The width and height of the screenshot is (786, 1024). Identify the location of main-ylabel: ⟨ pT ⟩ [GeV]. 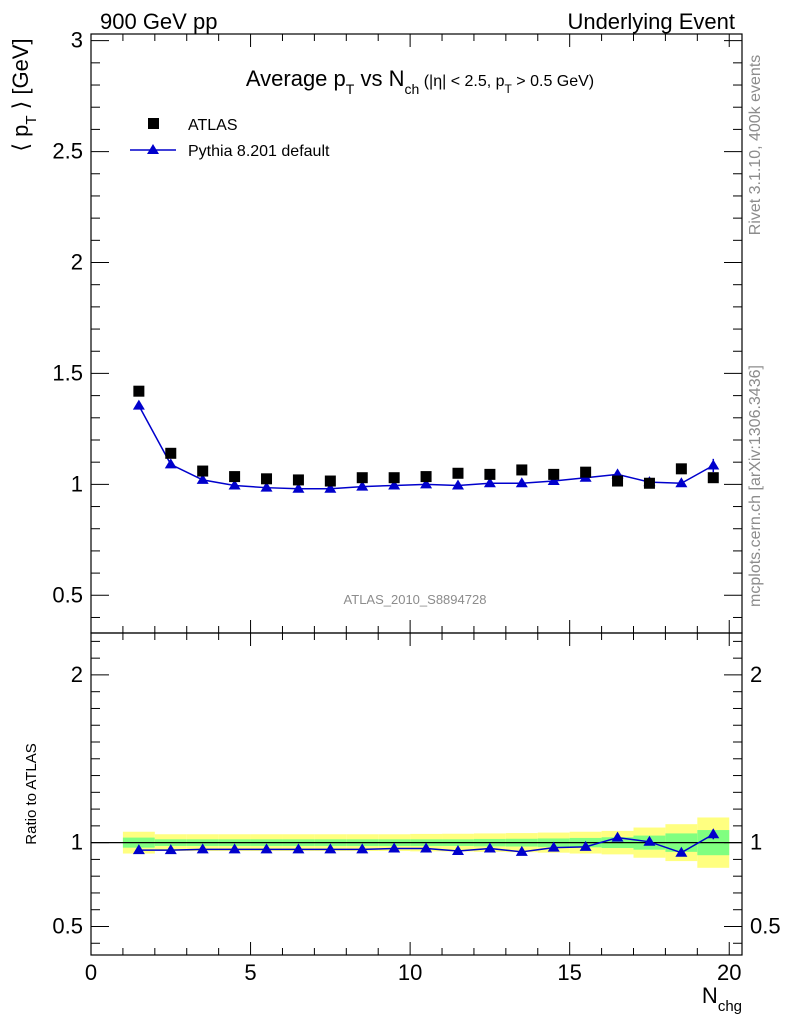
(24, 94).